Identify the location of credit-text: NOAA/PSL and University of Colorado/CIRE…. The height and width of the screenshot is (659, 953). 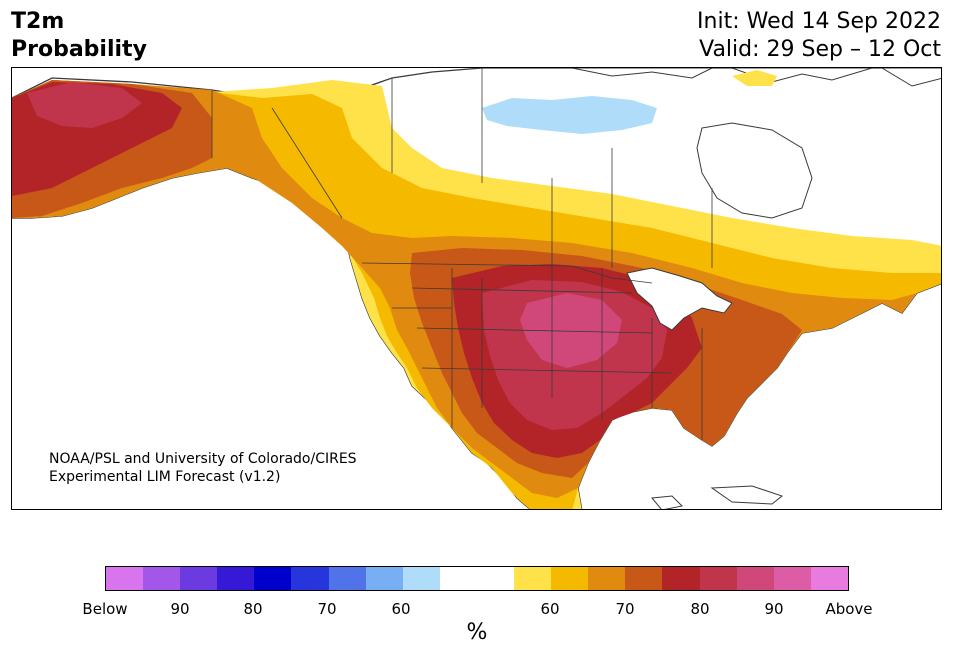
(203, 468).